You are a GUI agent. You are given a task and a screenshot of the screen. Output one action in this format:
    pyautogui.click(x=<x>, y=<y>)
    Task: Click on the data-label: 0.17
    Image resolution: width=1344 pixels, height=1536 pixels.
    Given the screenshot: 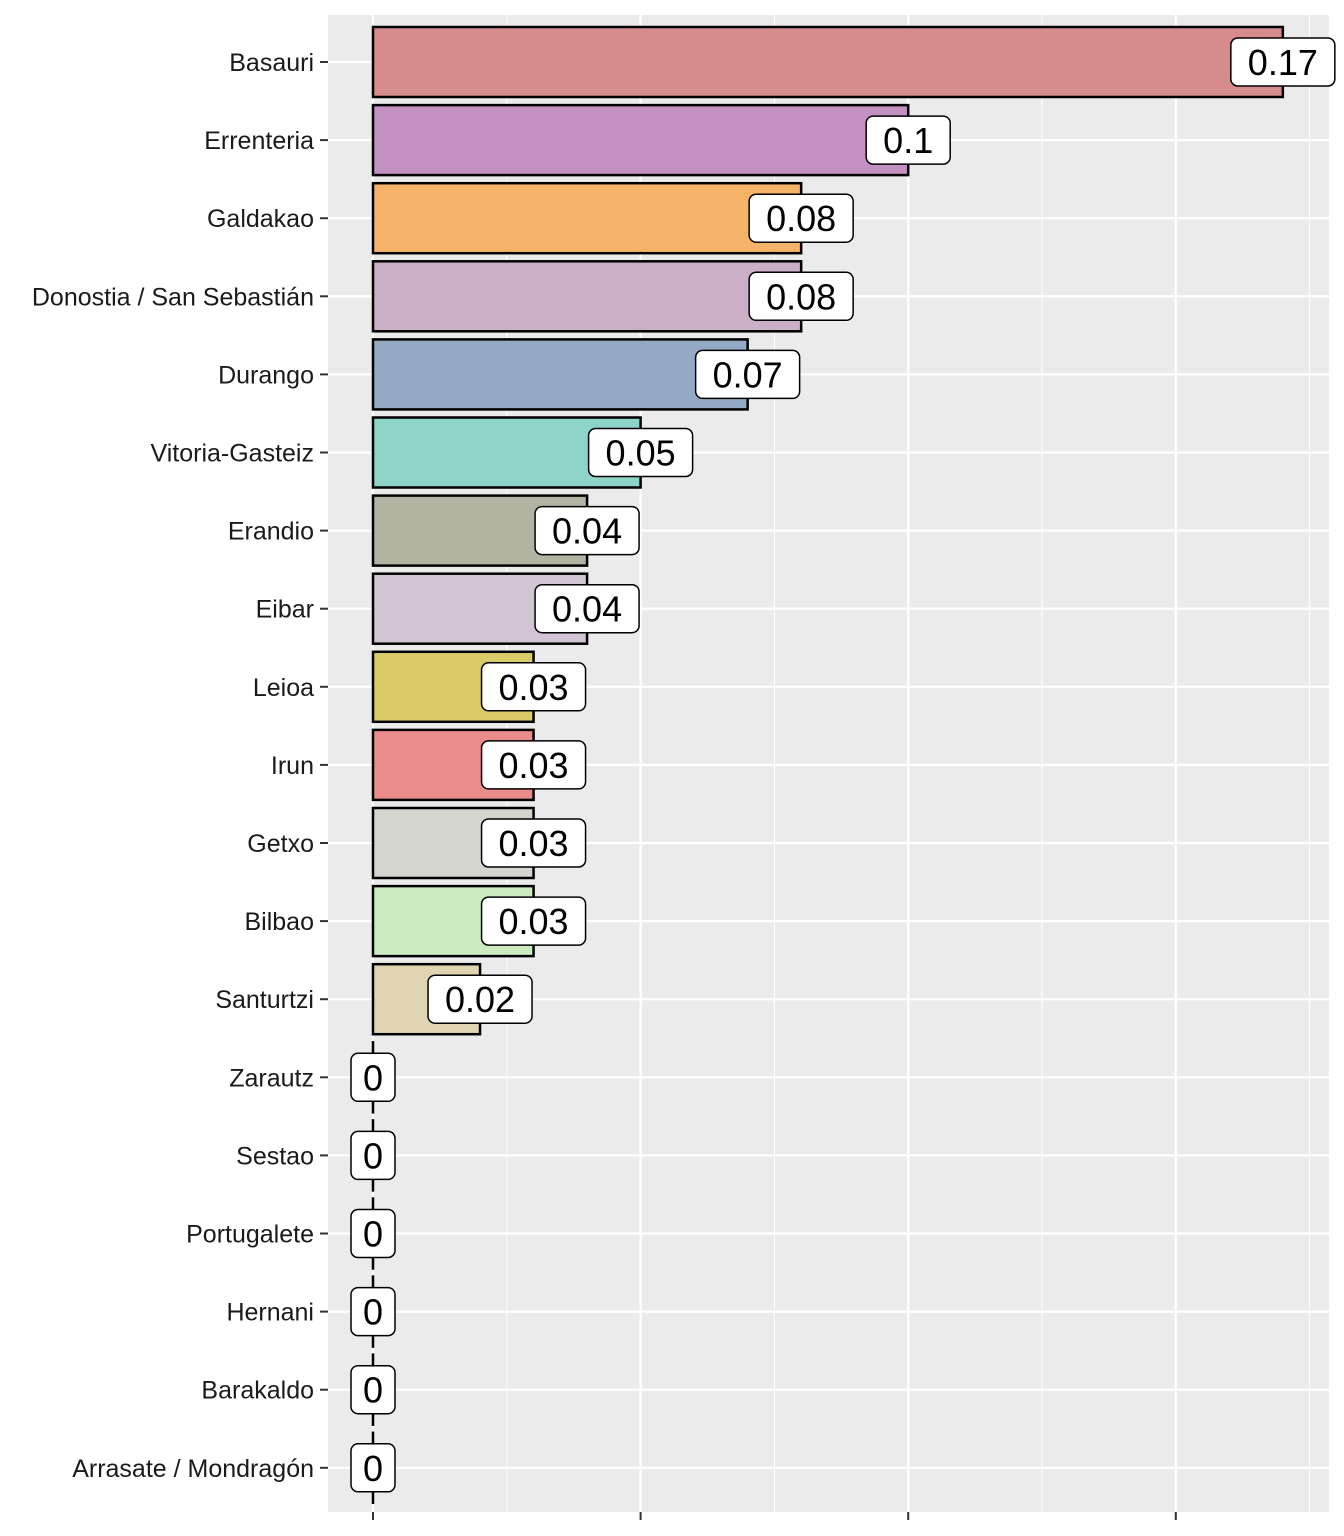 What is the action you would take?
    pyautogui.click(x=1283, y=62)
    